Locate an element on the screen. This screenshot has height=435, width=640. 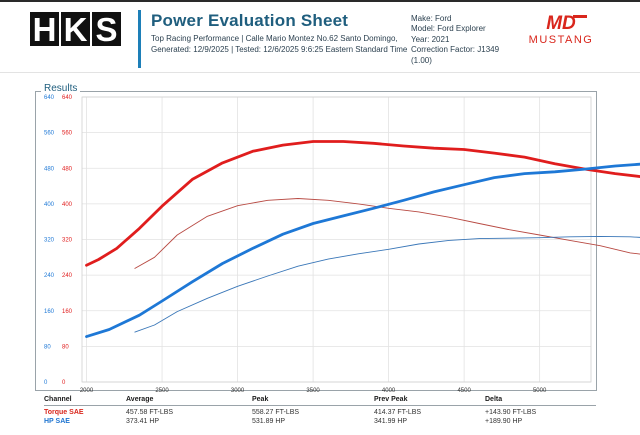
results-label: Results is located at coordinates (61, 88).